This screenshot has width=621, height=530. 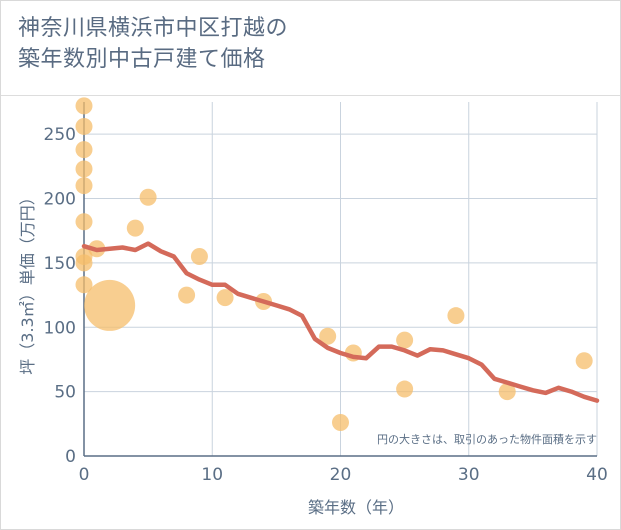 I want to click on title-line-1: 神奈川県横浜市中区打越の, so click(x=153, y=28).